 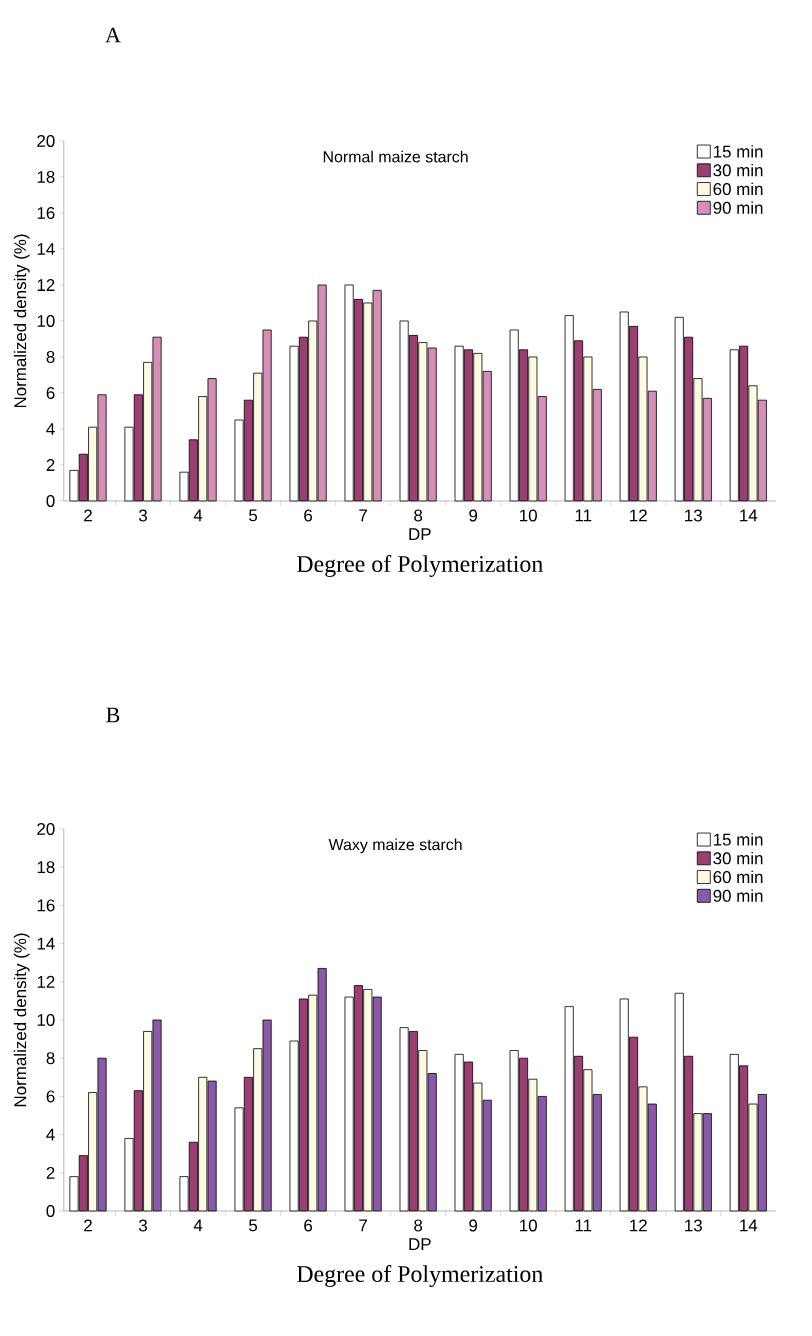 I want to click on chart-title: Normal maize starch, so click(x=395, y=156).